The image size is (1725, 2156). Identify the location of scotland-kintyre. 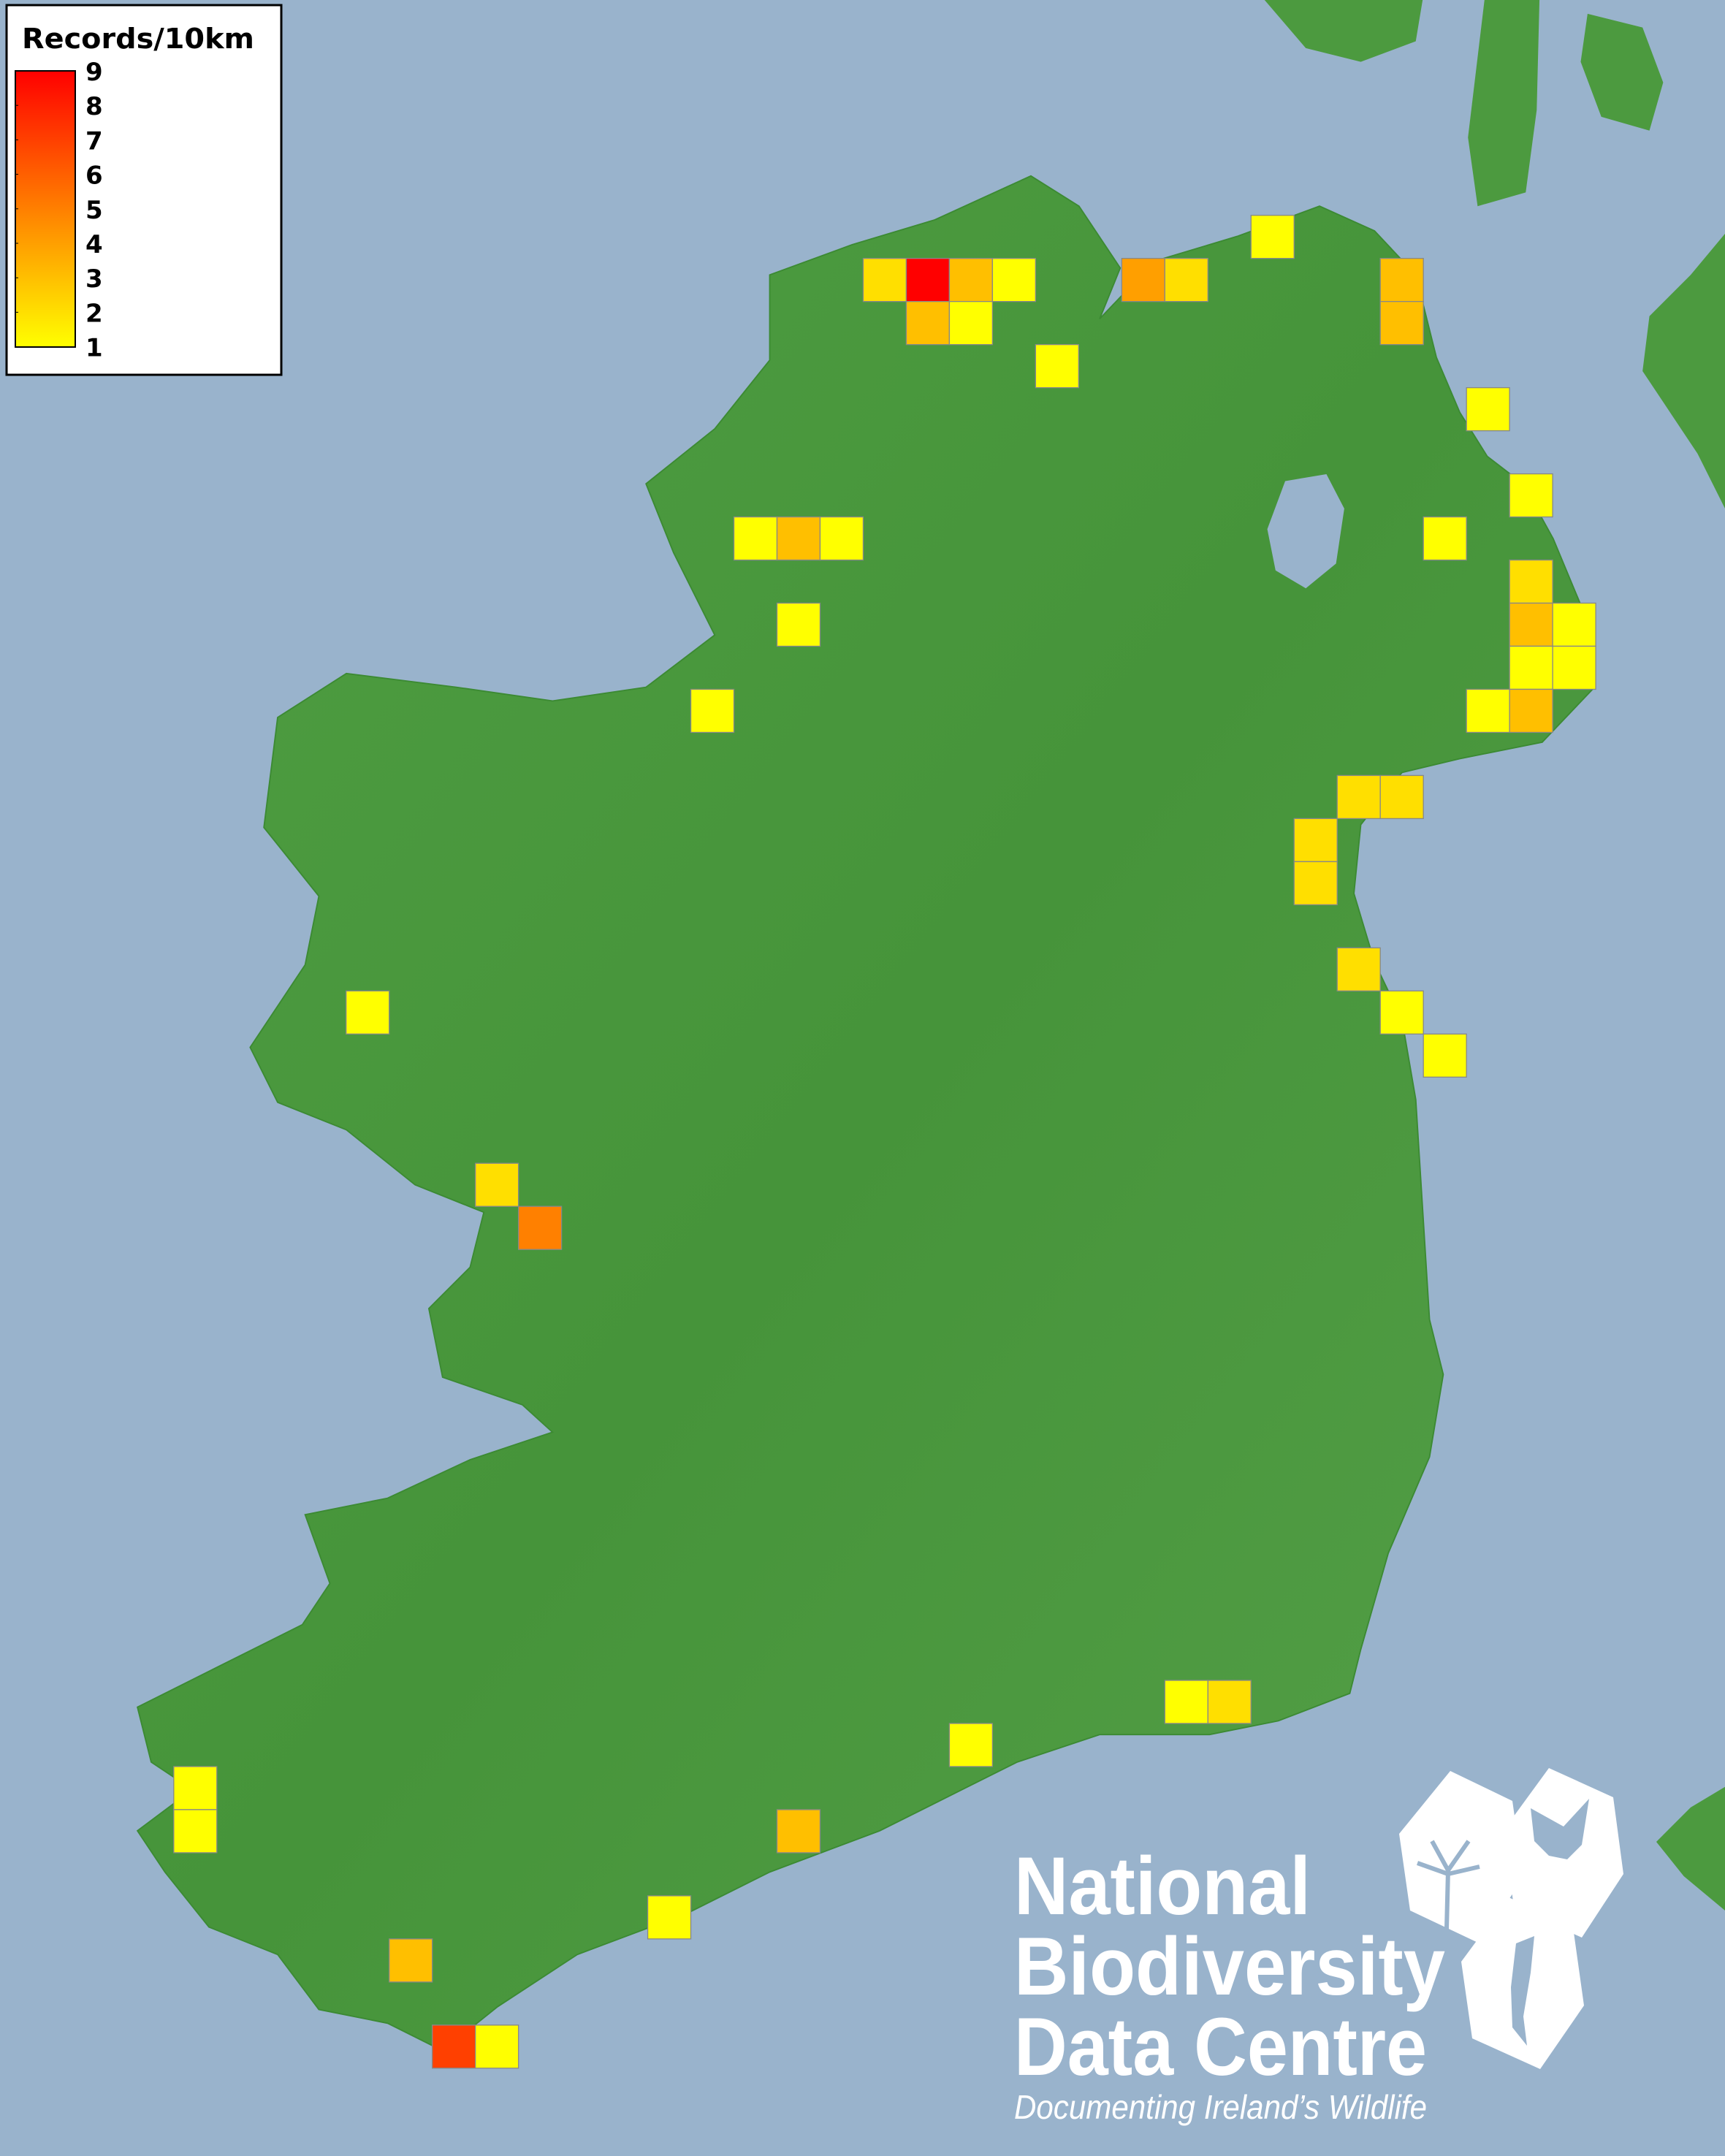
(1504, 103).